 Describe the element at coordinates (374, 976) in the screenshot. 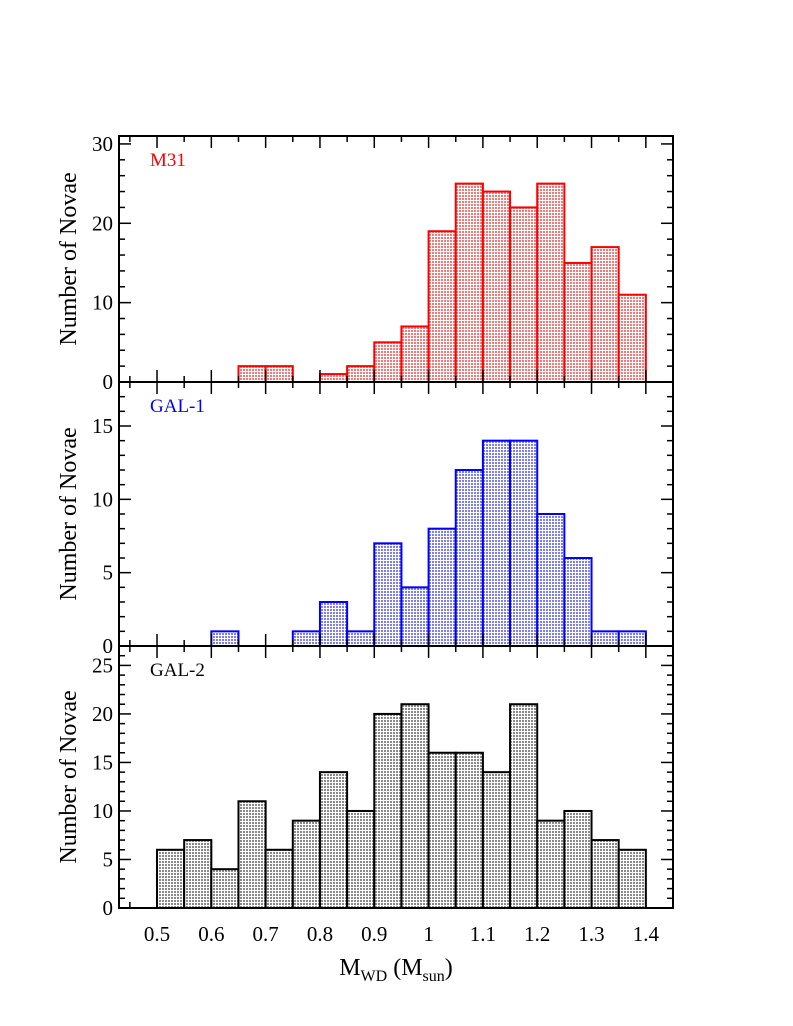

I see `x-axis-title-sub: WD` at that location.